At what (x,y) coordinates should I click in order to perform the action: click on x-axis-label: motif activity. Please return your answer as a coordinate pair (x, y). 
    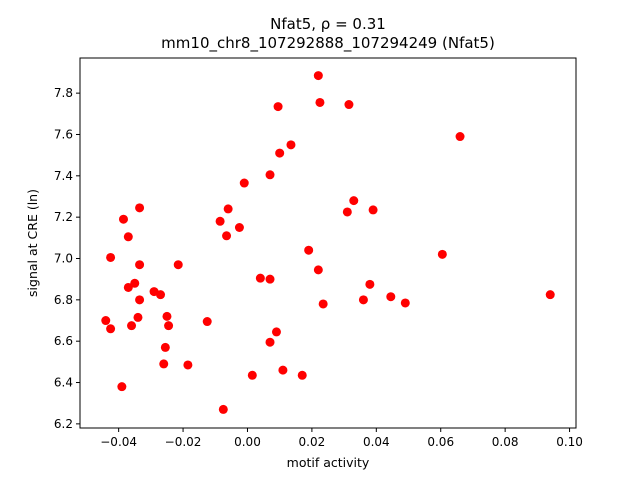
    Looking at the image, I should click on (328, 462).